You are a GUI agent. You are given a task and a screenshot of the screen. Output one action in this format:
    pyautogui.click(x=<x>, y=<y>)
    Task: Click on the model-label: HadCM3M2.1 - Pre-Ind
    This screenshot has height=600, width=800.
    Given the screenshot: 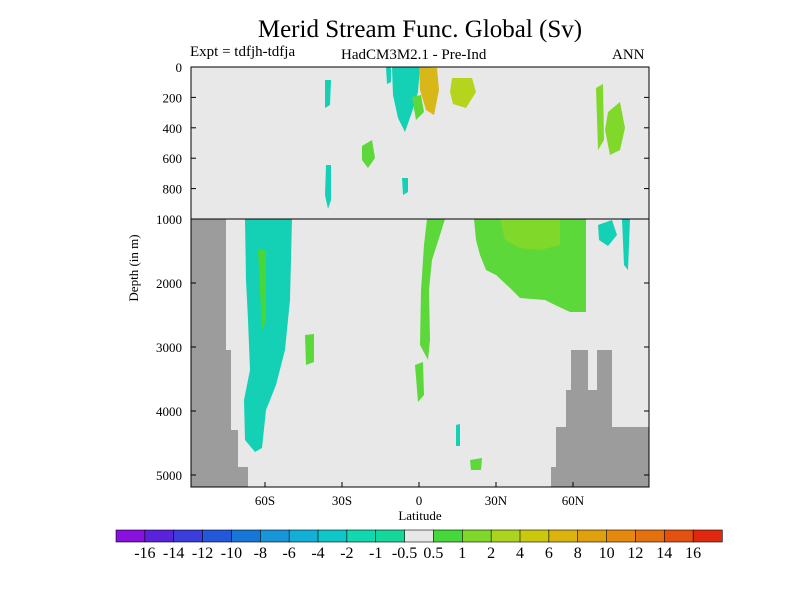 What is the action you would take?
    pyautogui.click(x=414, y=55)
    